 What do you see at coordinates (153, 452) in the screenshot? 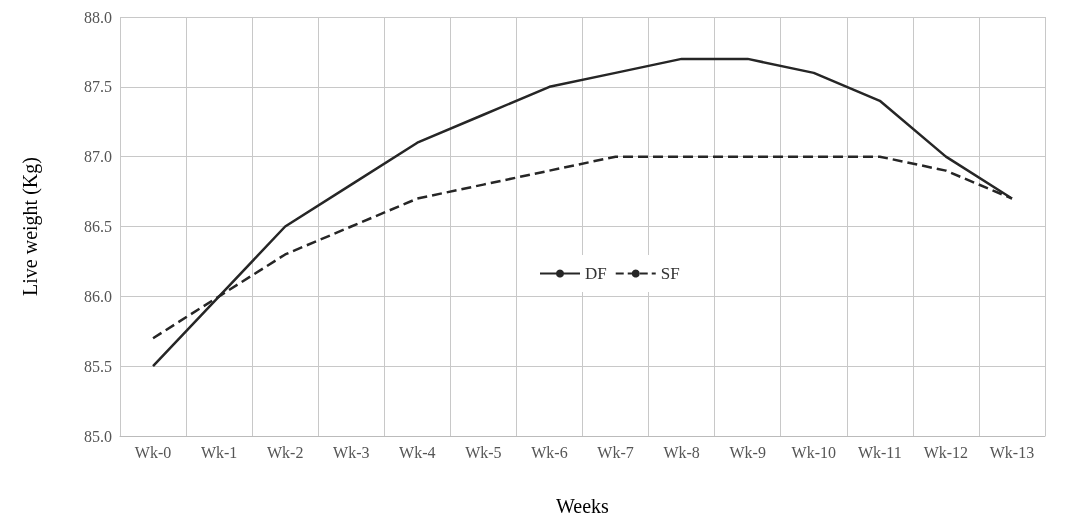
I see `x-tick-label: Wk-0` at bounding box center [153, 452].